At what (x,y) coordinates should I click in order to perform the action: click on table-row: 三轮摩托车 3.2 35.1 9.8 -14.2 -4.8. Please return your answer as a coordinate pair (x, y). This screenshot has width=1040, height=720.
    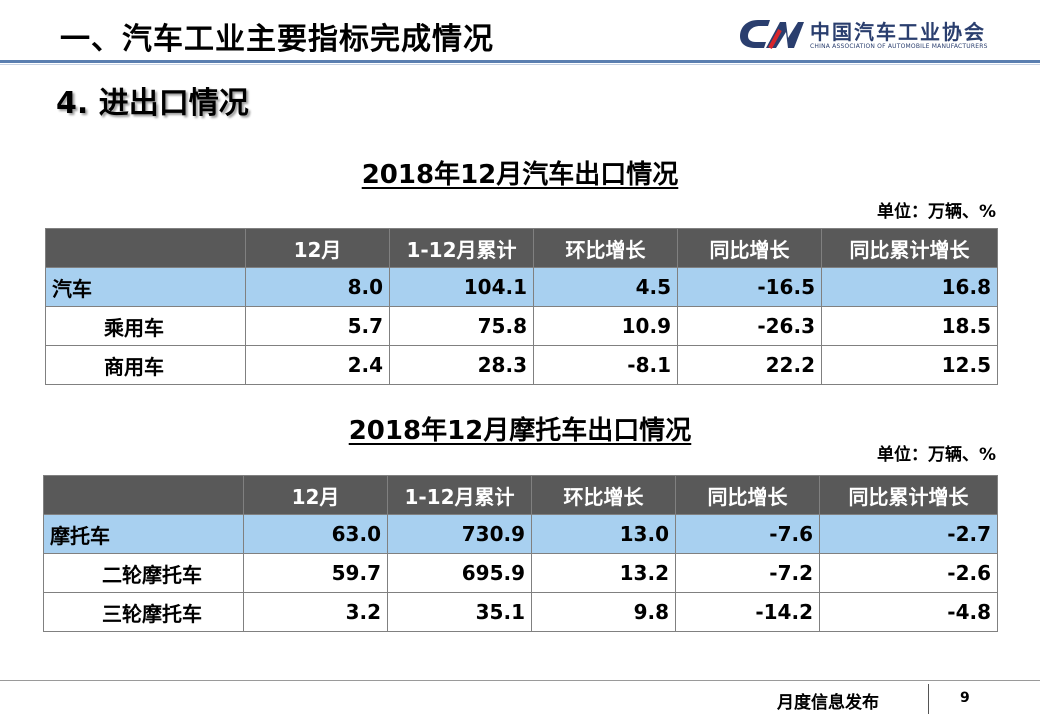
    Looking at the image, I should click on (520, 612).